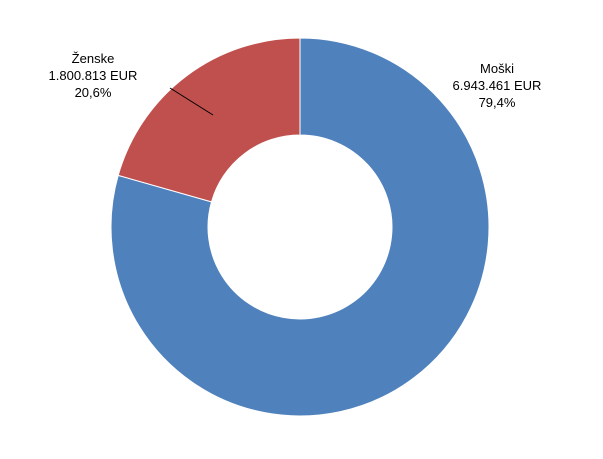 The image size is (603, 459). I want to click on label-group-zenske: Ženske 1.800.813 EUR 20,6%, so click(93, 75).